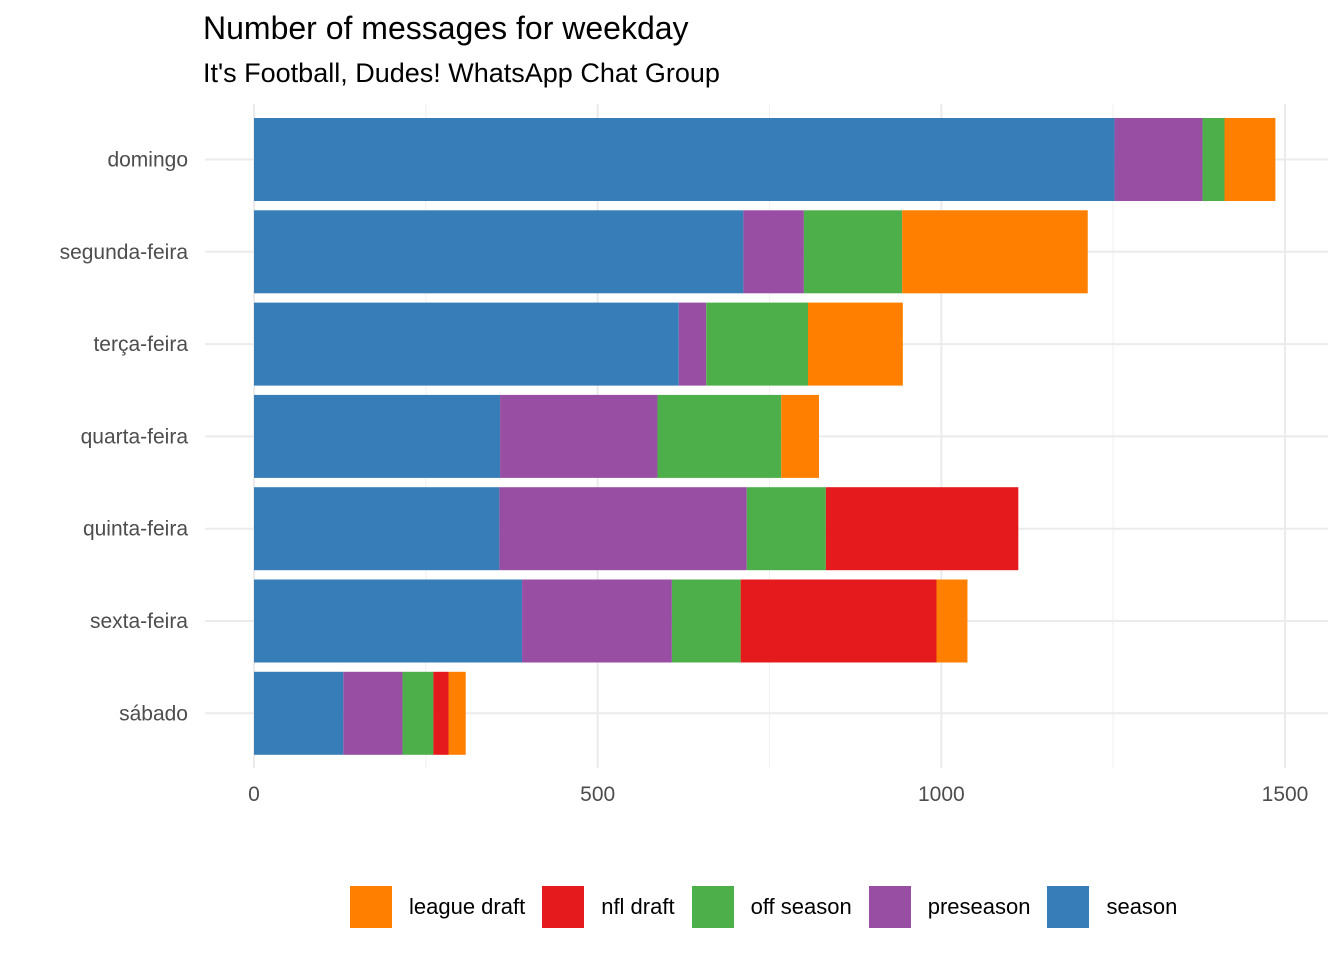 This screenshot has width=1344, height=960. I want to click on legend-label: season, so click(1142, 906).